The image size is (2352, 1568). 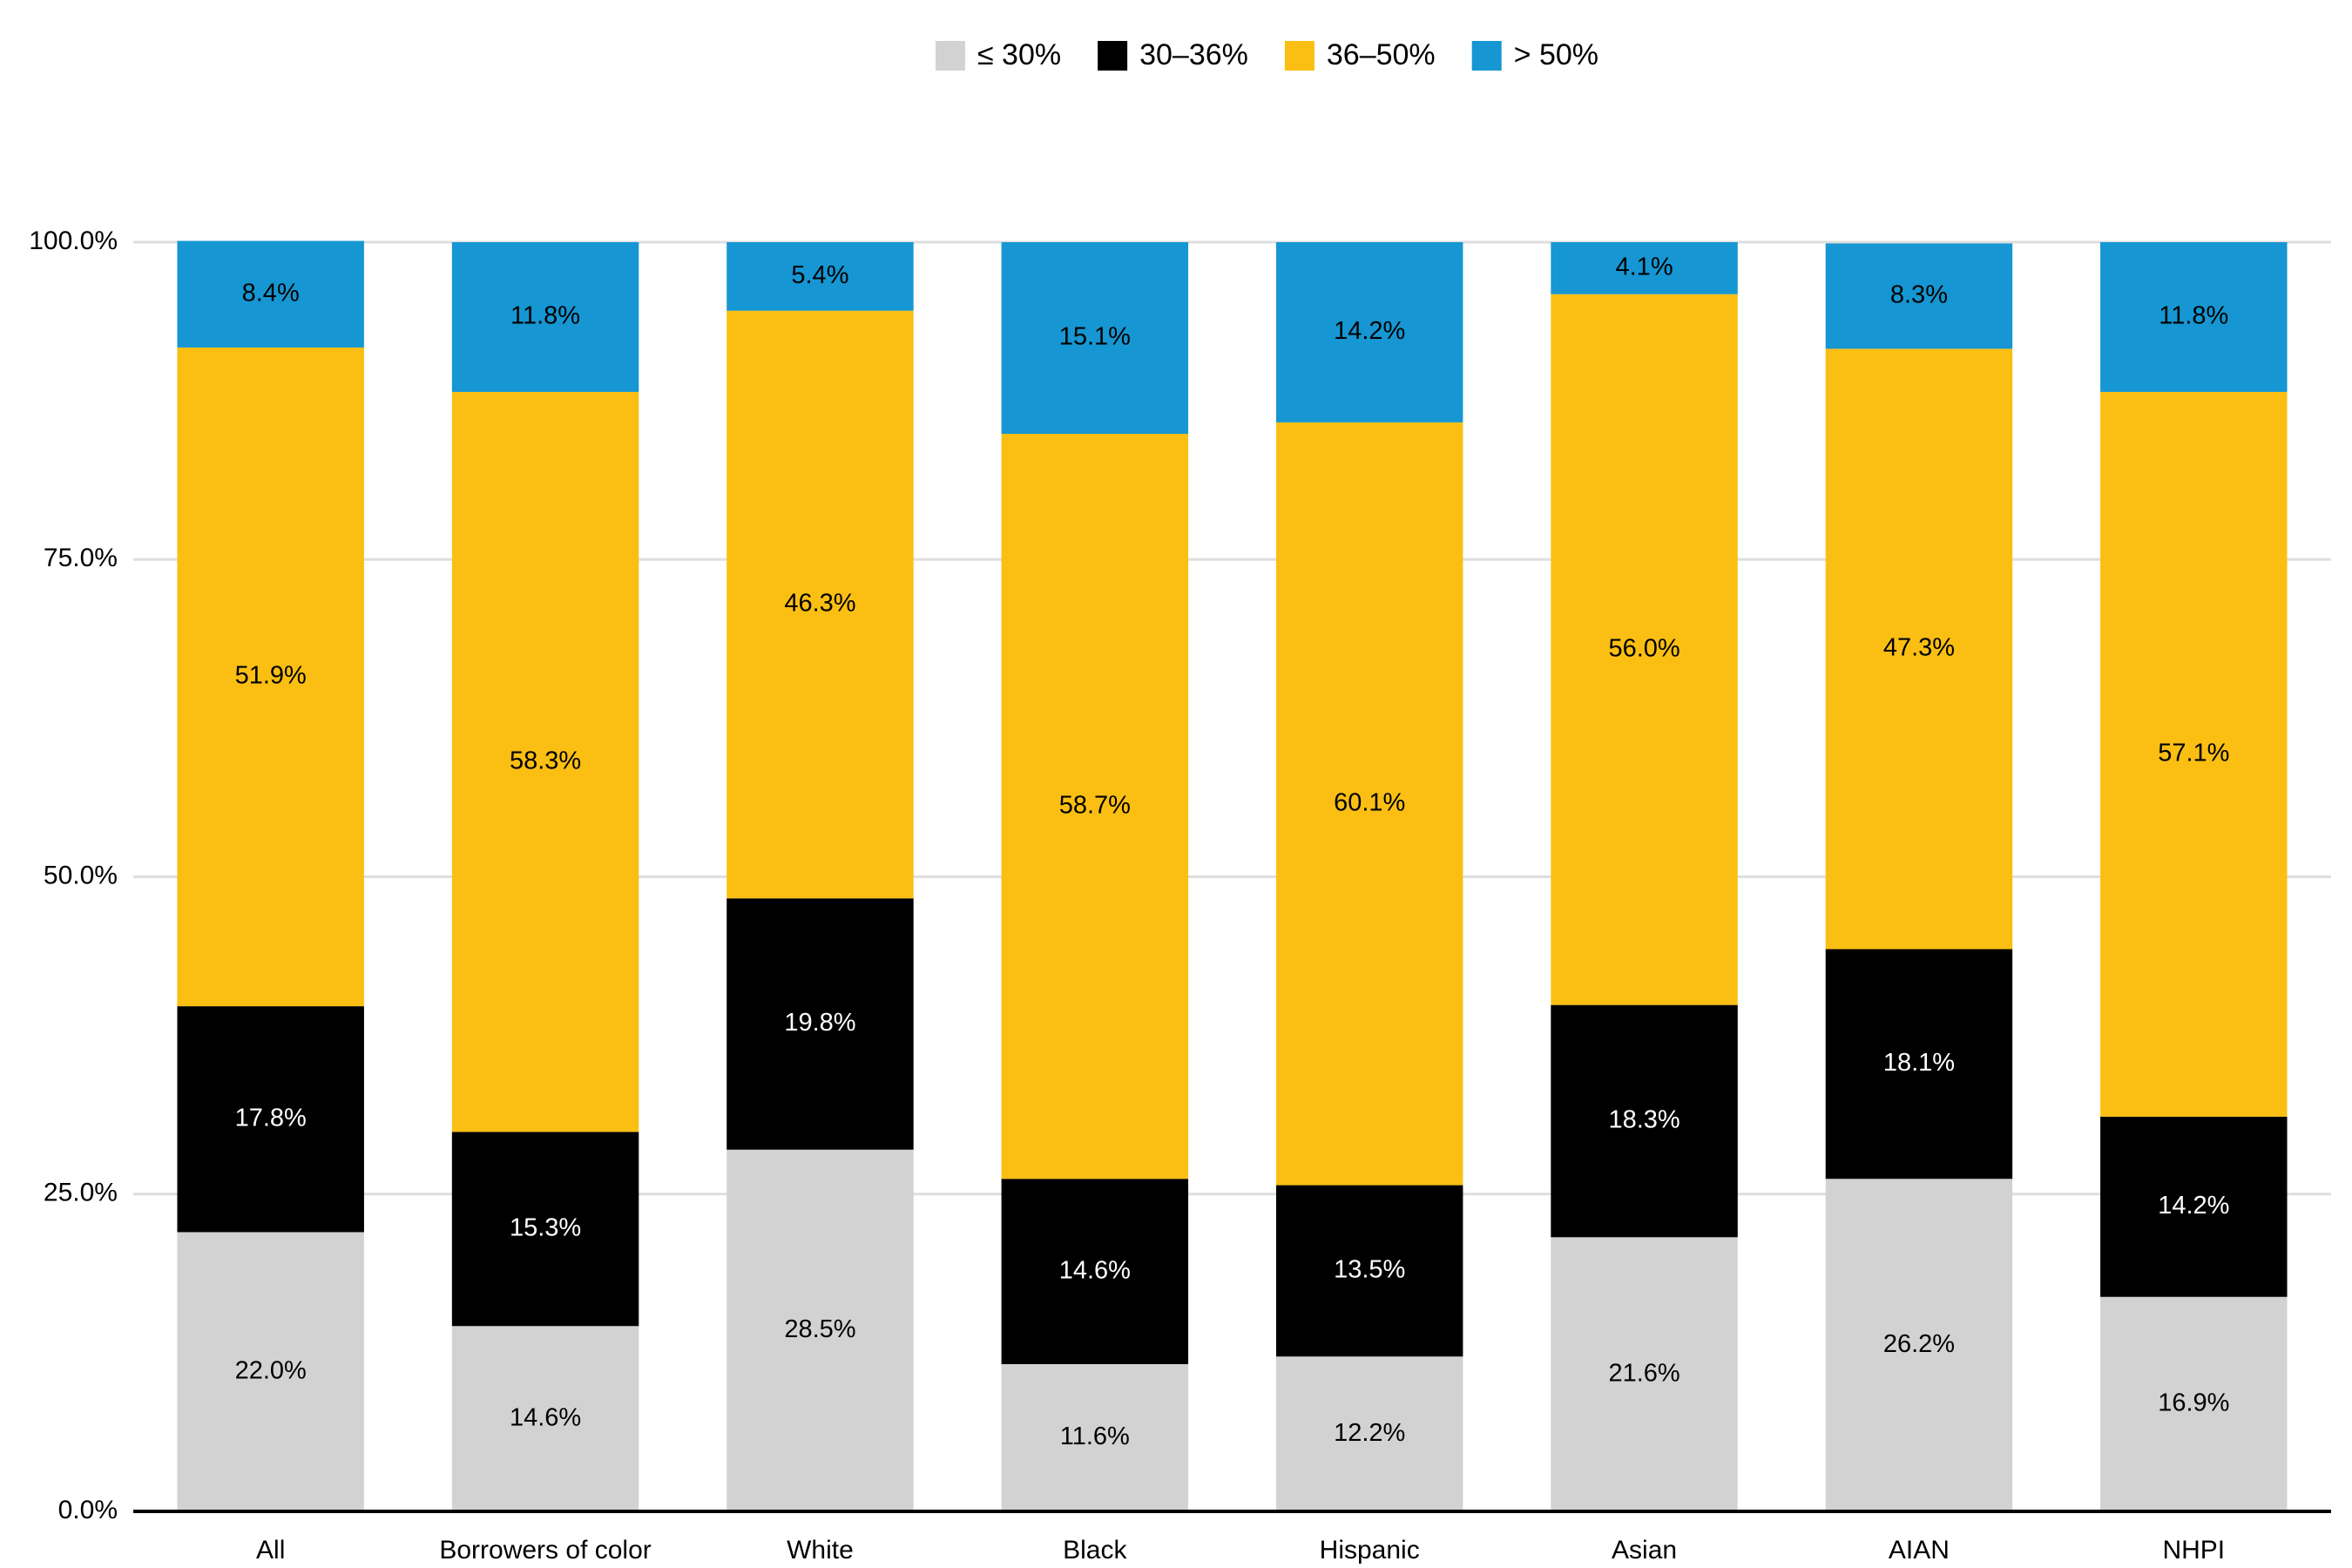 I want to click on data-label: 5.4%, so click(x=820, y=275).